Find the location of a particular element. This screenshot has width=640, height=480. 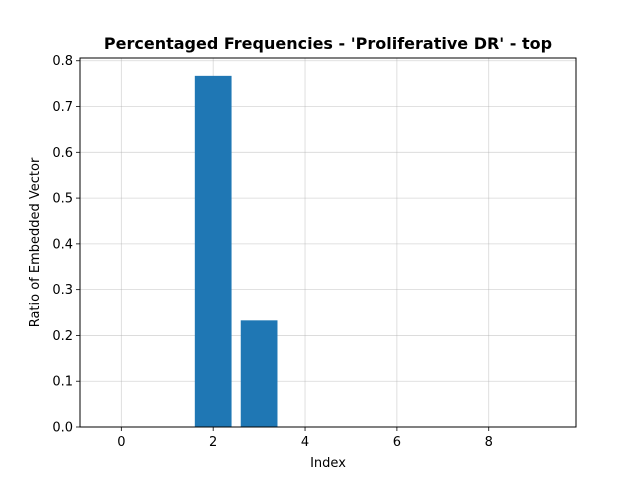

y-tick-label: 0.2 is located at coordinates (62, 336).